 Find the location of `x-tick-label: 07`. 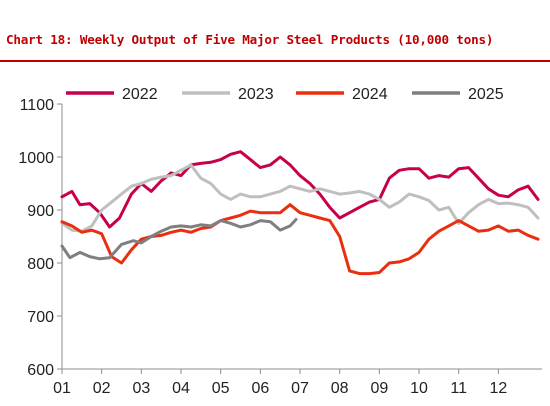

x-tick-label: 07 is located at coordinates (300, 388).